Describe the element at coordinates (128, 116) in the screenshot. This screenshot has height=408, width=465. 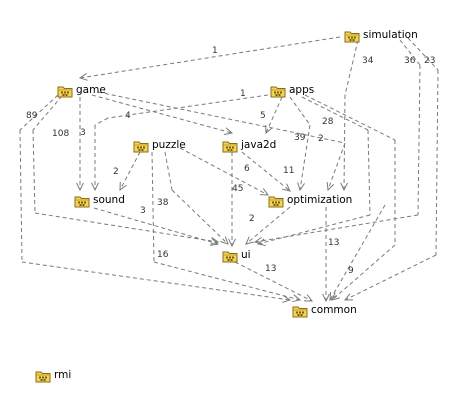
I see `edge-count-label: 4` at that location.